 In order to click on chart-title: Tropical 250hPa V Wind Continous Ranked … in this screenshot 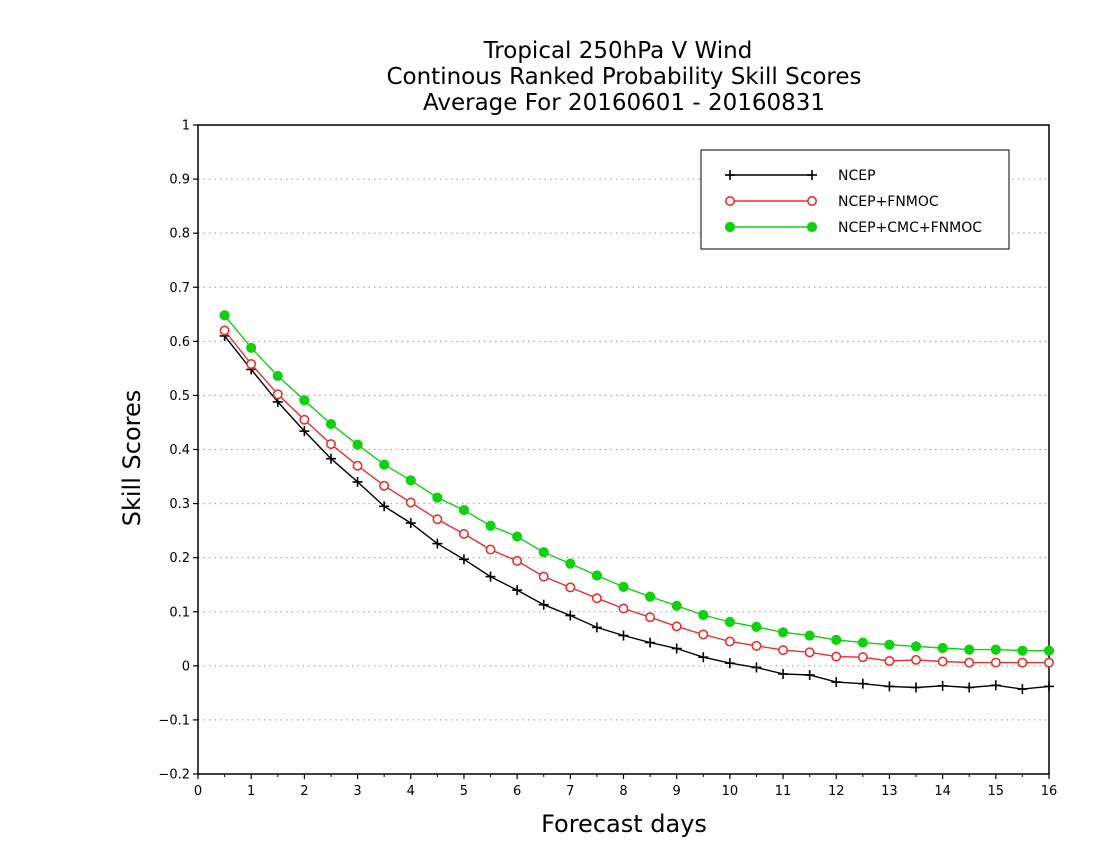, I will do `click(623, 77)`.